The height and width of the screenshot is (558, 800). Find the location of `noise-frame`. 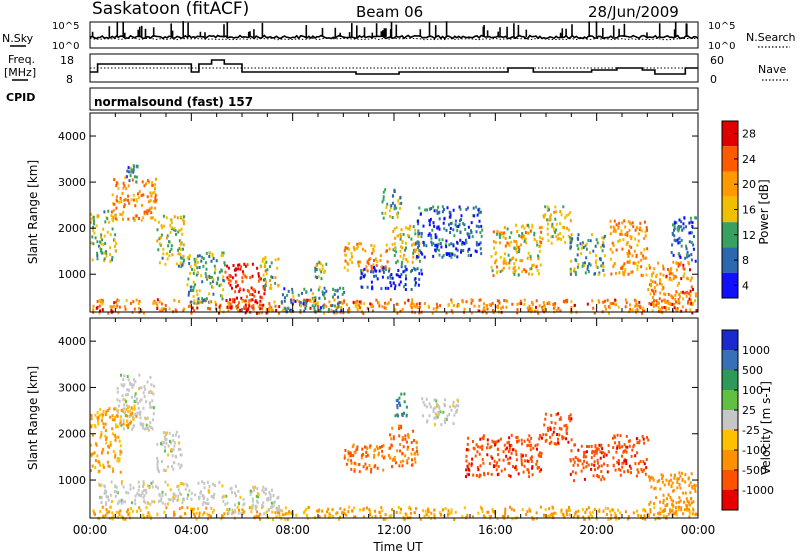

noise-frame is located at coordinates (394, 35).